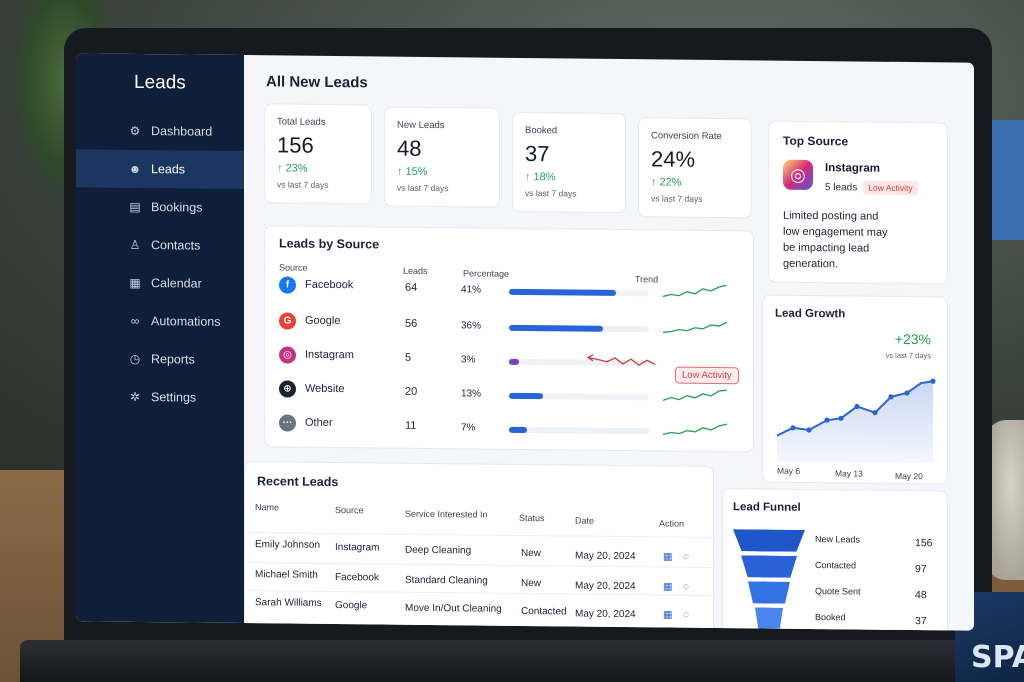  I want to click on source-percentage: 7%, so click(468, 428).